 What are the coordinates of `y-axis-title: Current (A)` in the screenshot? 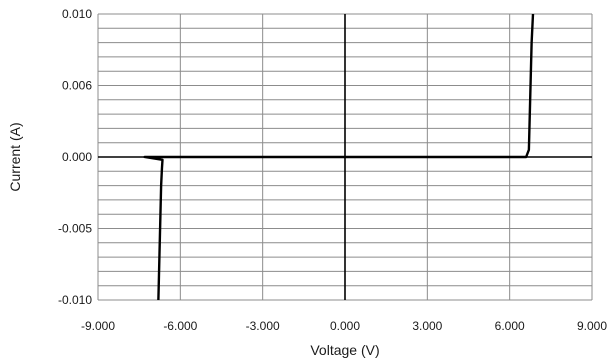 It's located at (15, 156).